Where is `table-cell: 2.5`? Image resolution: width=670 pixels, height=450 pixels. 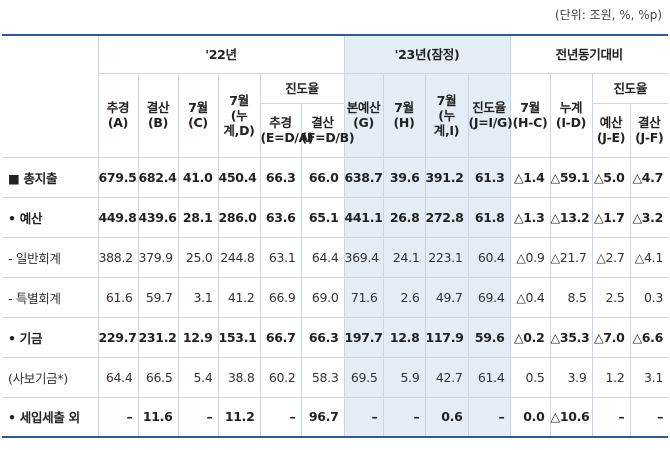 table-cell: 2.5 is located at coordinates (611, 297).